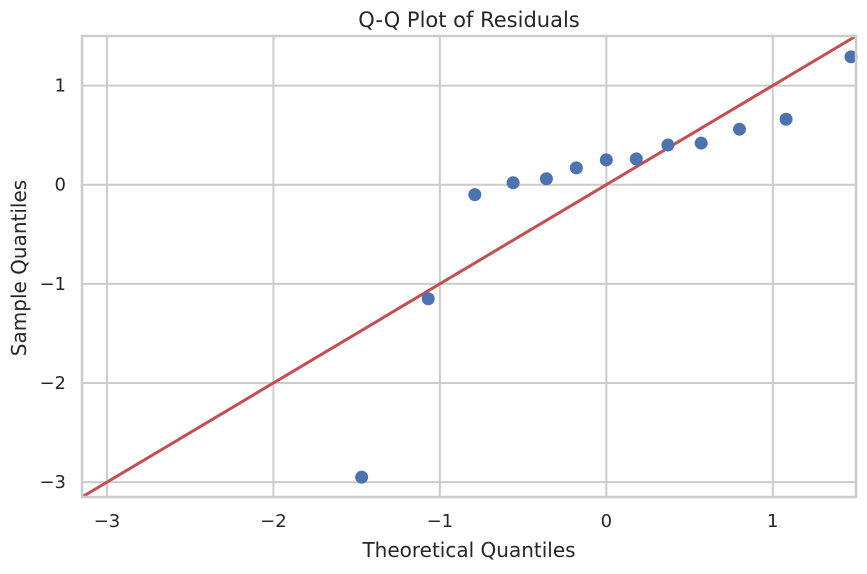 The width and height of the screenshot is (867, 574). What do you see at coordinates (52, 284) in the screenshot?
I see `y-tick-label: −1` at bounding box center [52, 284].